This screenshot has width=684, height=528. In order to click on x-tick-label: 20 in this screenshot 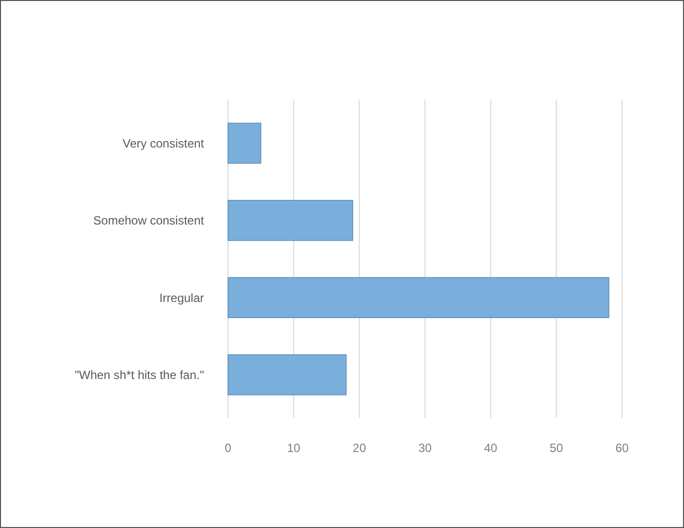, I will do `click(359, 448)`.